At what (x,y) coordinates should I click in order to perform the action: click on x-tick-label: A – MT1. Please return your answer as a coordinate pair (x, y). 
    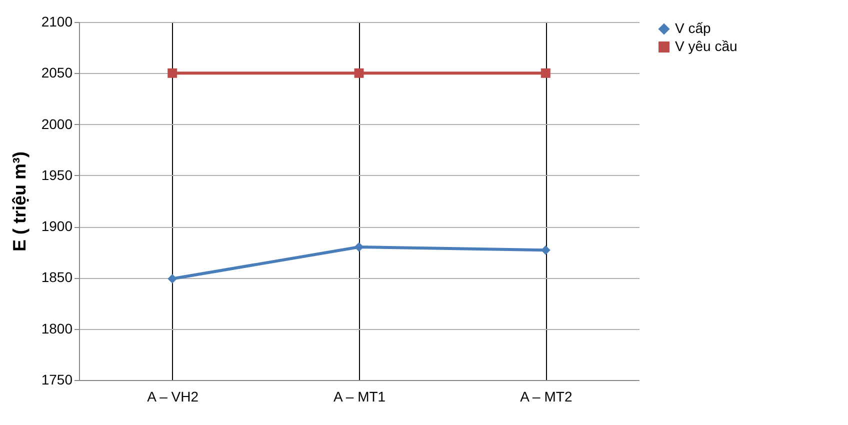
    Looking at the image, I should click on (359, 396).